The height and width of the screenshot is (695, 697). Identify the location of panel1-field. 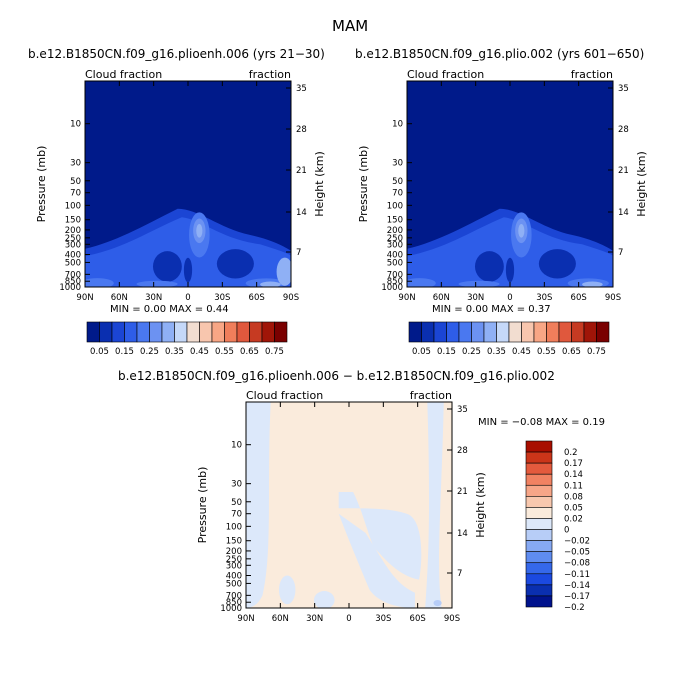
(188, 184).